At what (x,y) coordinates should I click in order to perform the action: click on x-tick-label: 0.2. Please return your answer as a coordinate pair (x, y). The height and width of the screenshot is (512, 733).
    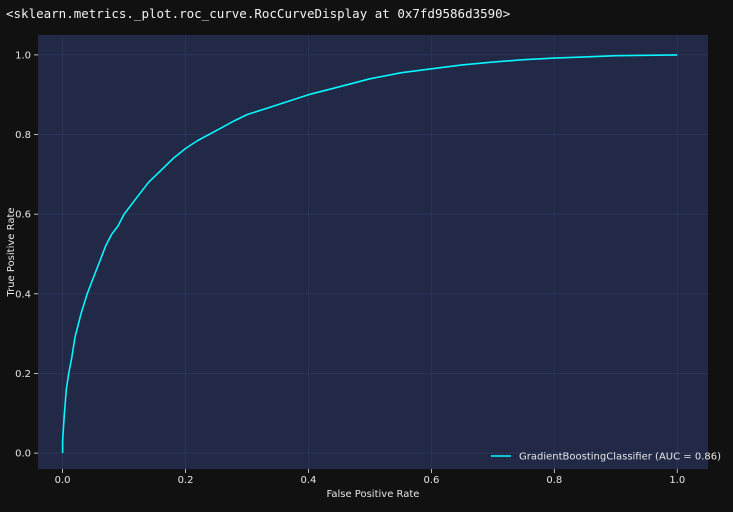
    Looking at the image, I should click on (186, 480).